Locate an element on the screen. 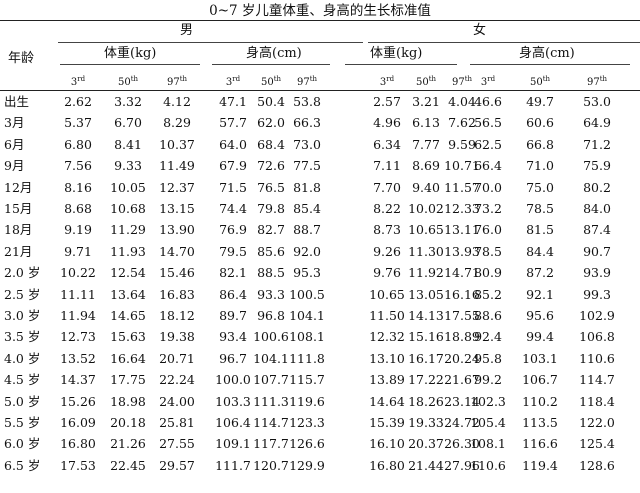 The width and height of the screenshot is (640, 493). value-cell: 106.7 is located at coordinates (540, 380).